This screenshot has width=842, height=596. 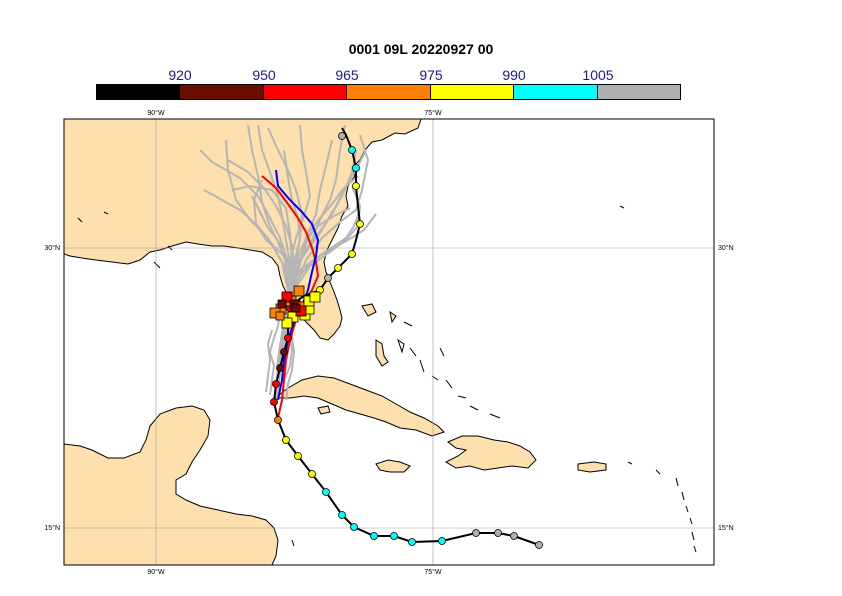 What do you see at coordinates (490, 453) in the screenshot?
I see `land-hispaniola` at bounding box center [490, 453].